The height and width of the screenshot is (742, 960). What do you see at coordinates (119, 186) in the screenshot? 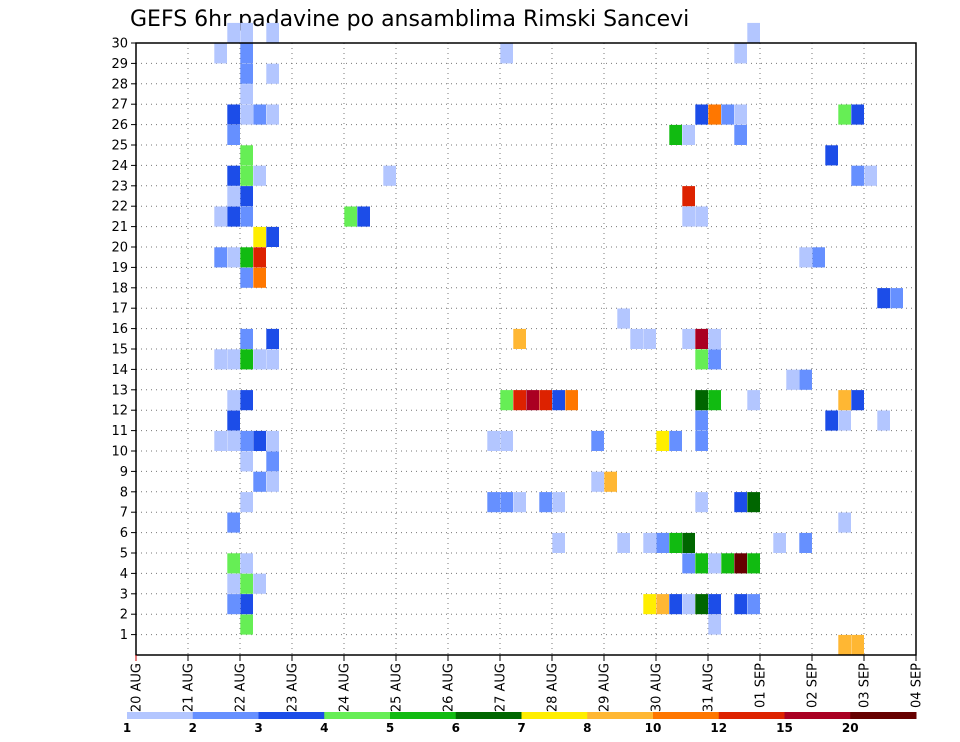
I see `y-tick-label: 23` at bounding box center [119, 186].